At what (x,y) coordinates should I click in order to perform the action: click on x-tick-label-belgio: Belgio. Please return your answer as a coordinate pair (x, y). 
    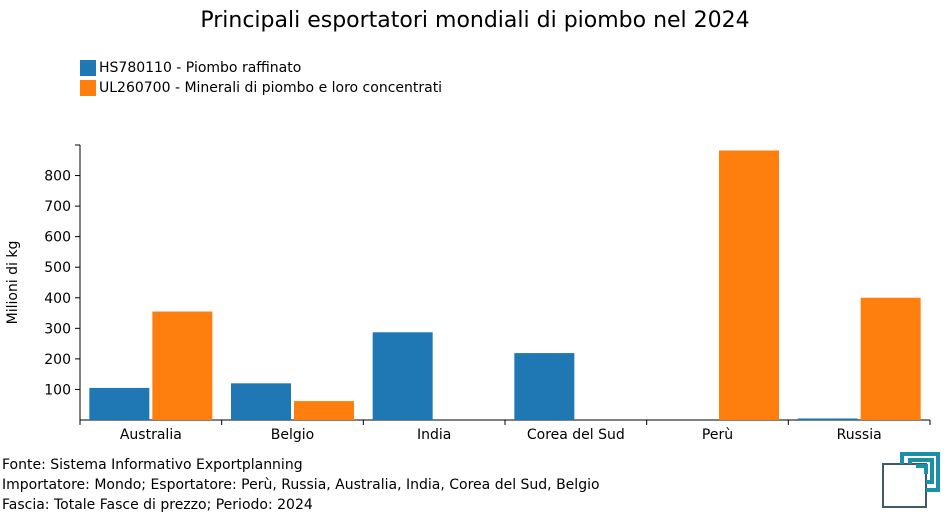
    Looking at the image, I should click on (292, 435).